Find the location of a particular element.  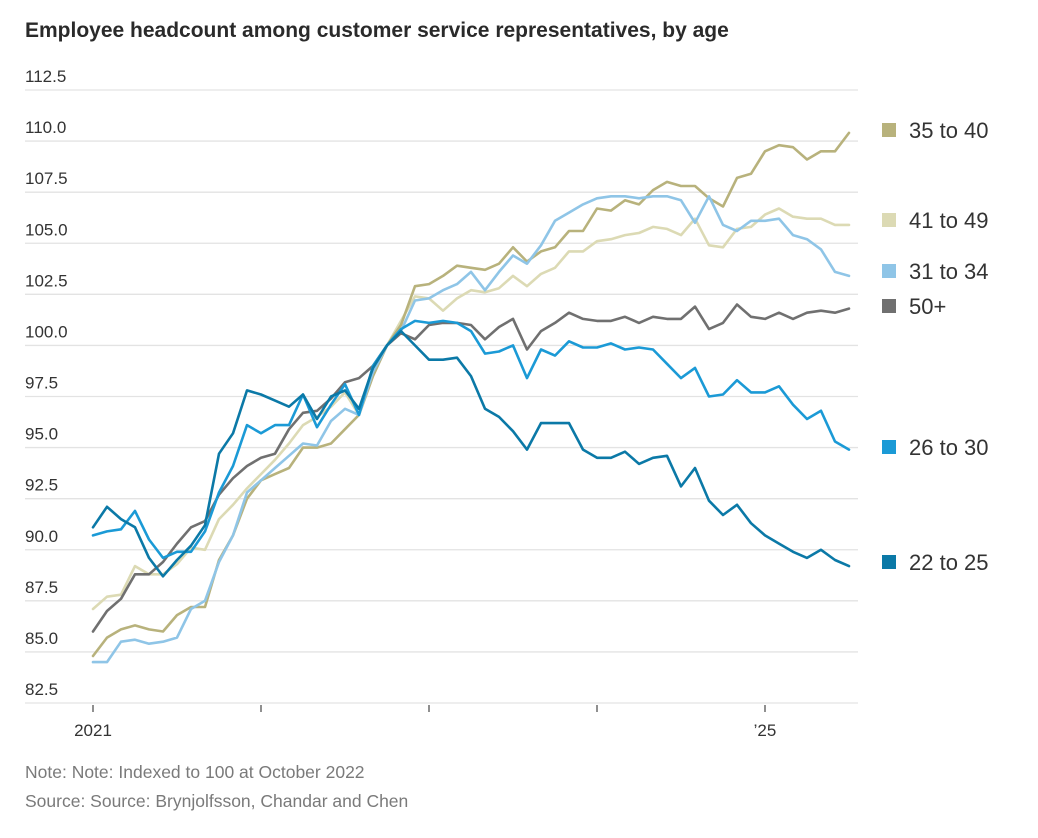

legend-item-35-to-40: 35 to 40 is located at coordinates (935, 130).